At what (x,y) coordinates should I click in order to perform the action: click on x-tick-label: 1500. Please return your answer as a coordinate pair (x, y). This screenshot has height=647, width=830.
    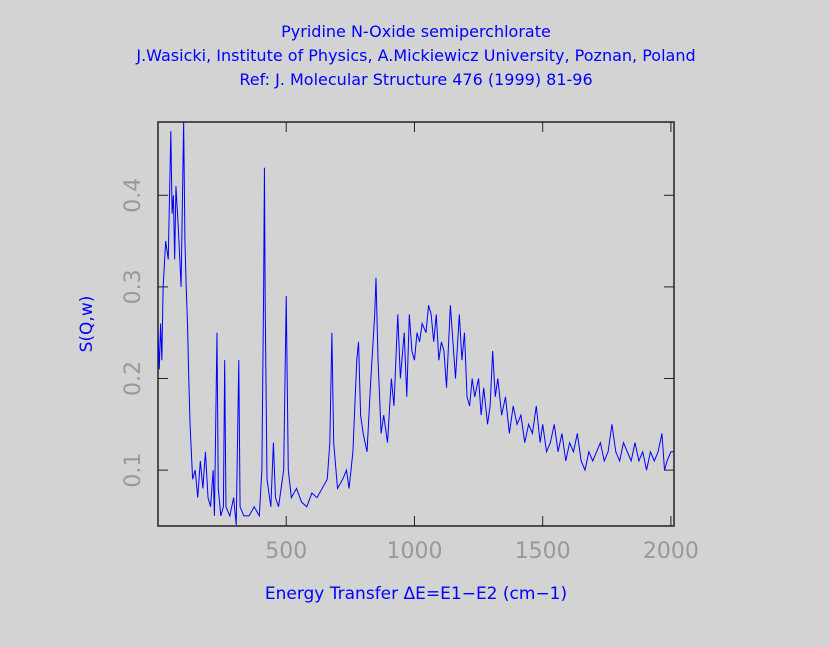
    Looking at the image, I should click on (543, 551).